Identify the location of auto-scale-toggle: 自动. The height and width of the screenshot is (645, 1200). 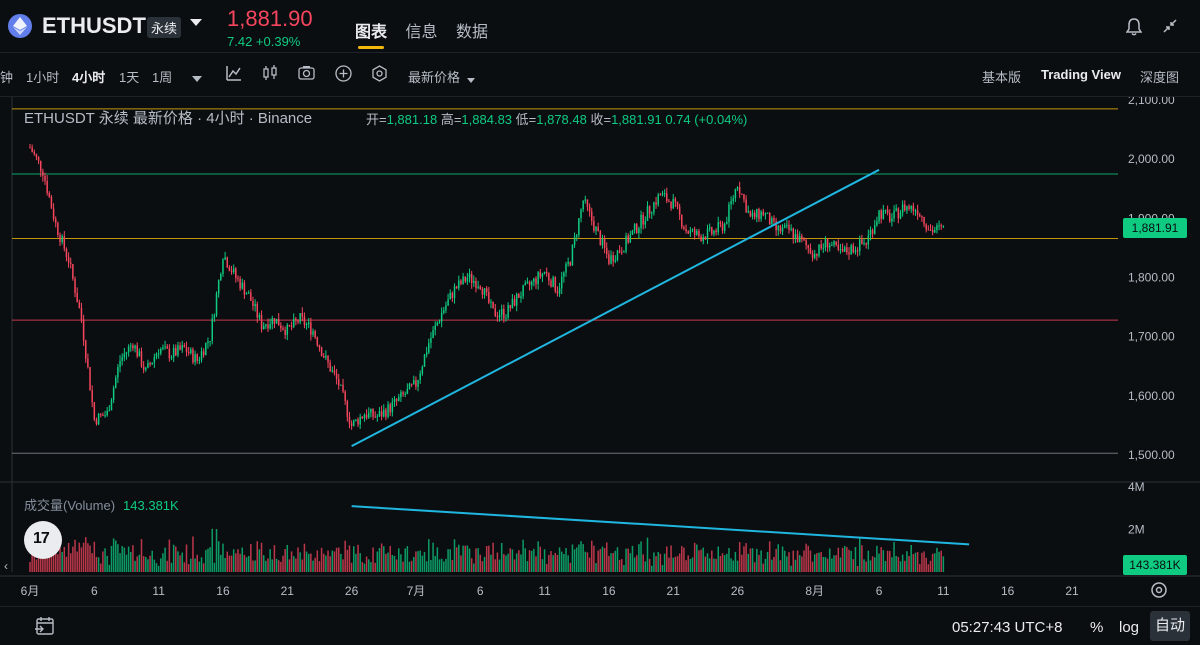
(1170, 626).